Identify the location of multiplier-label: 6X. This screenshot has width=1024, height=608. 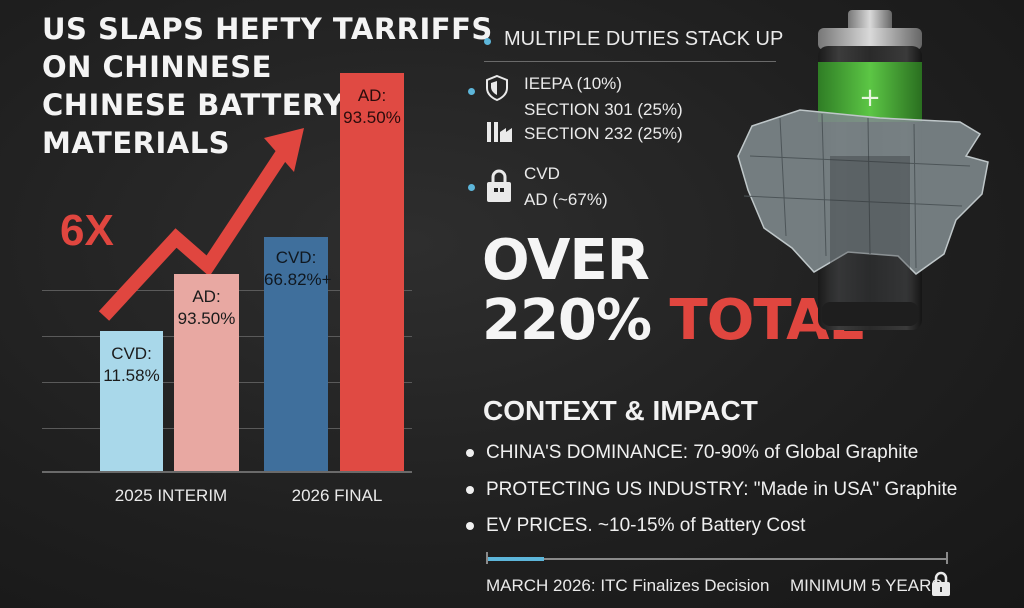
(87, 230).